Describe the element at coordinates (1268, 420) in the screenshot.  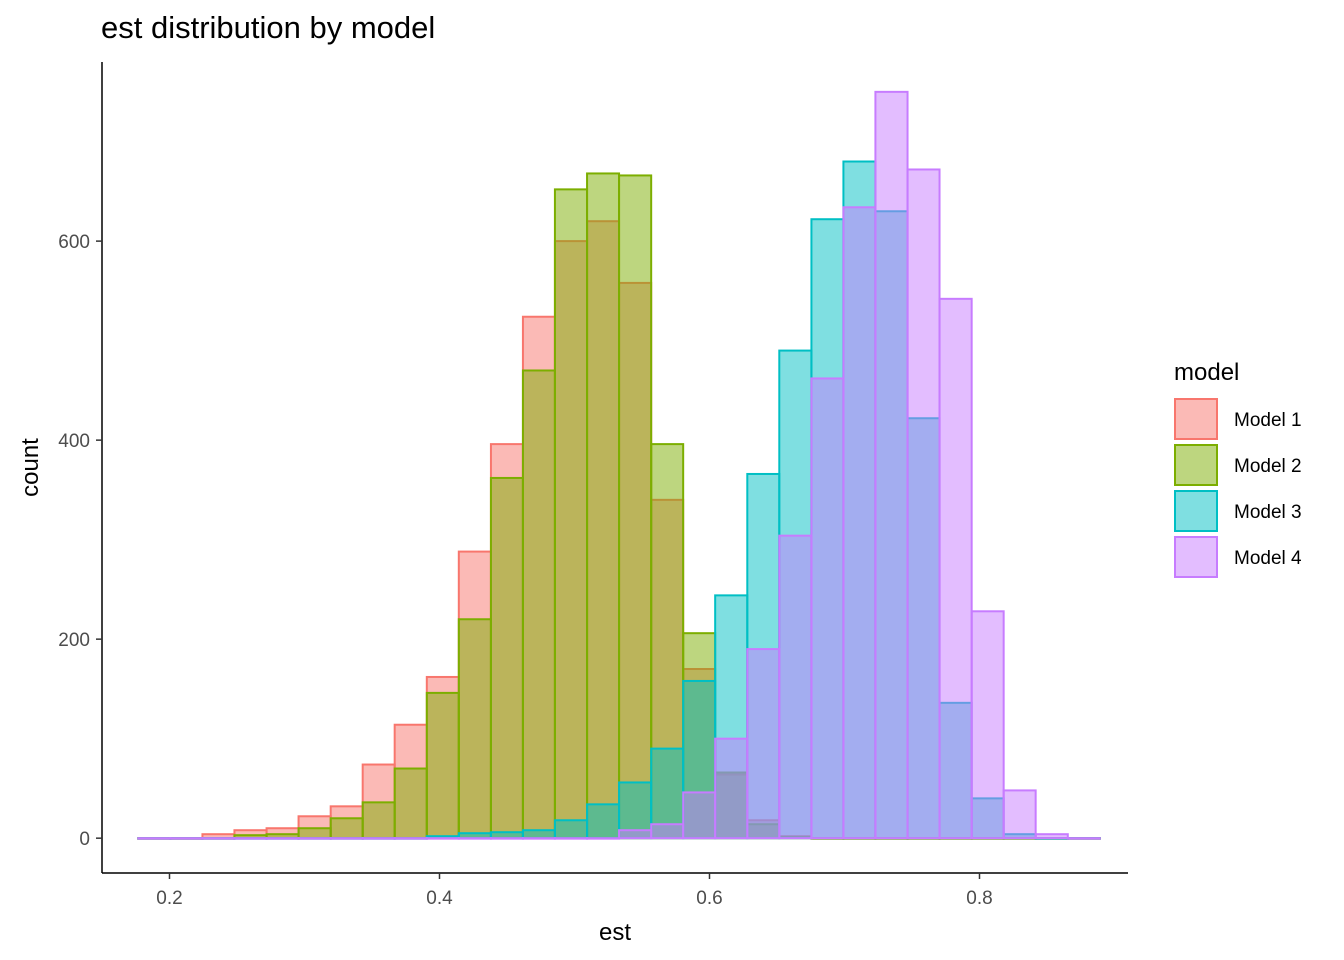
I see `legend-label: Model 1` at that location.